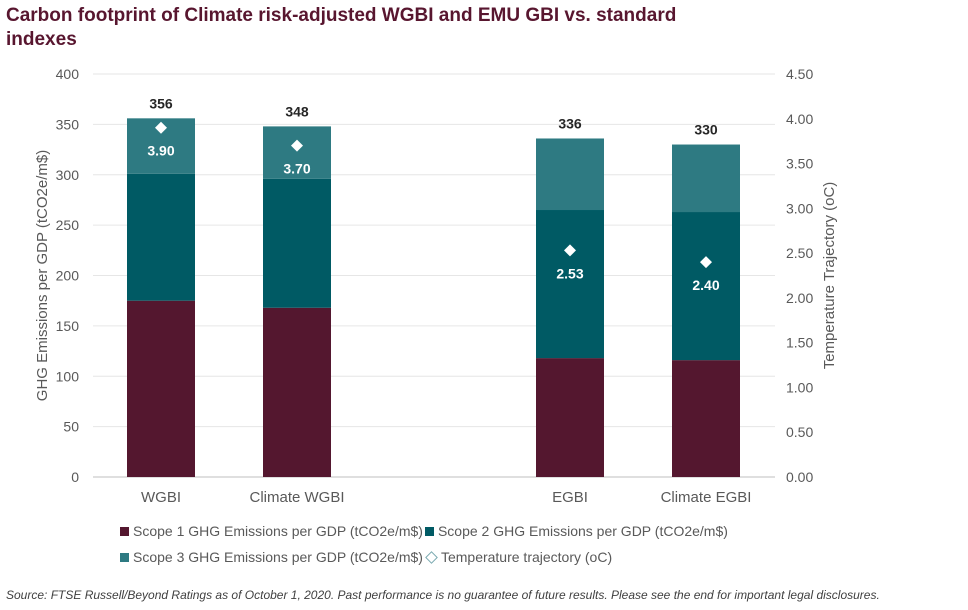 Image resolution: width=968 pixels, height=610 pixels. I want to click on y-tick-label: 100, so click(68, 376).